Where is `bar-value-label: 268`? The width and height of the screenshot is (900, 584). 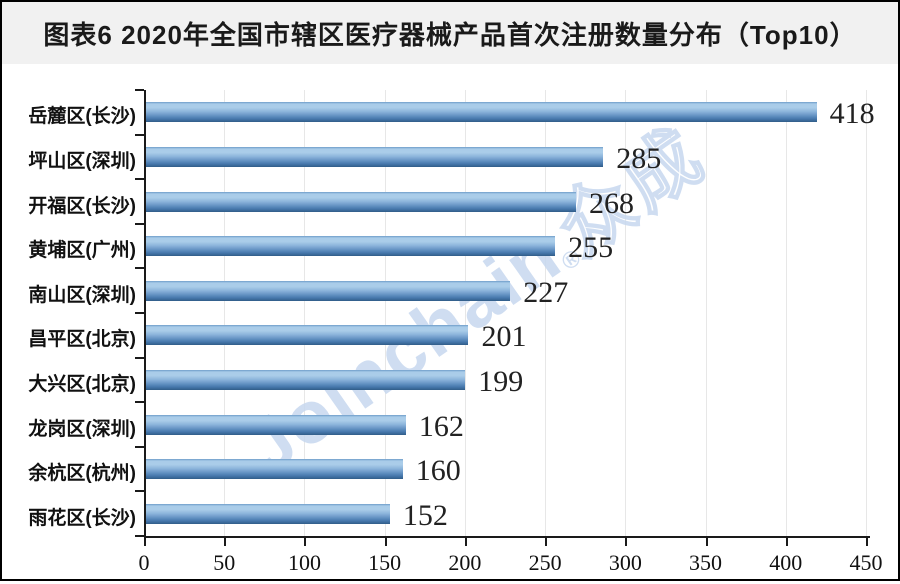 bar-value-label: 268 is located at coordinates (611, 203).